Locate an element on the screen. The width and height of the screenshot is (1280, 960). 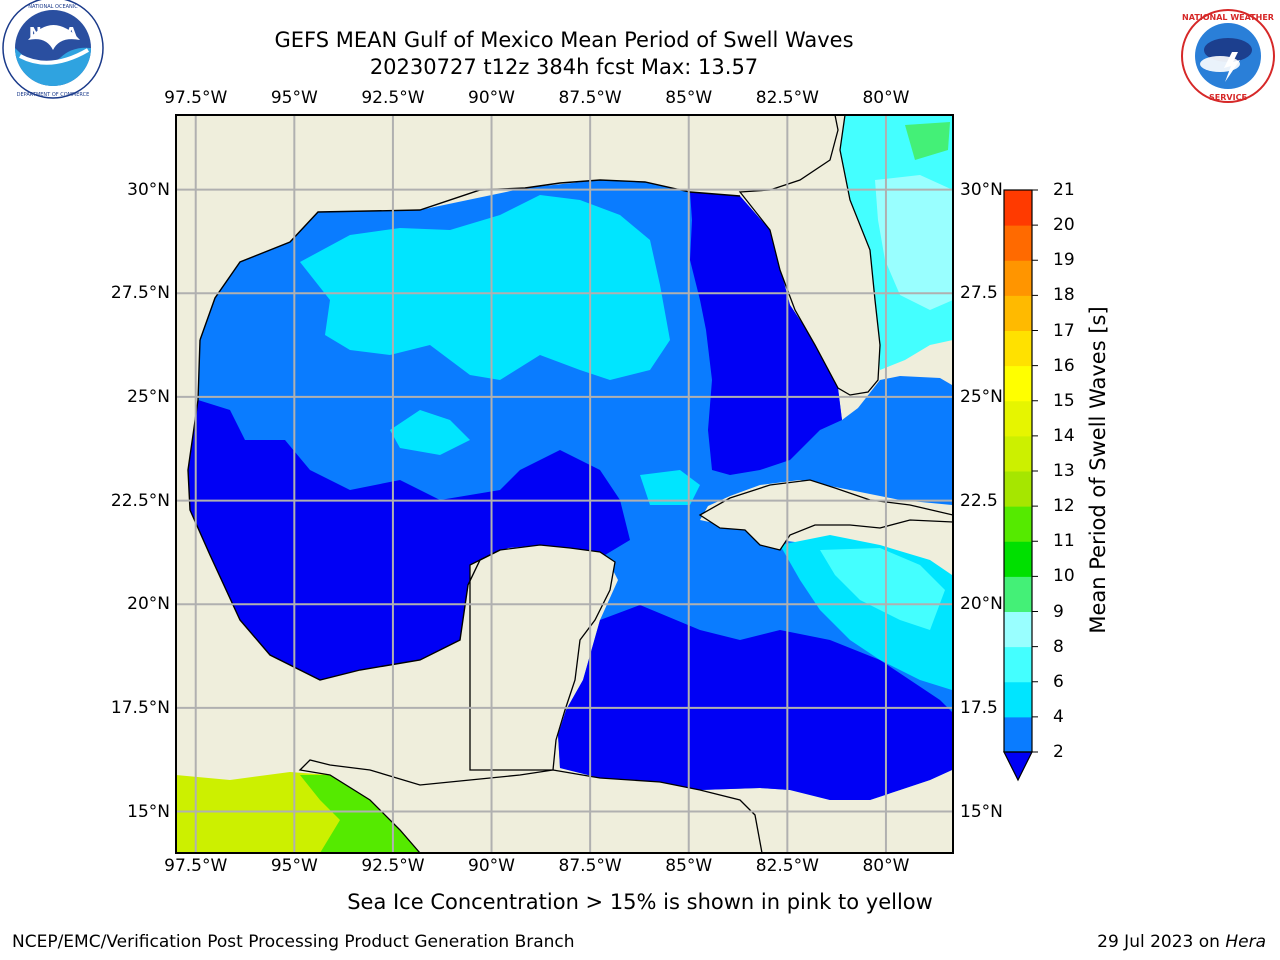
lat-tick-left: 17.5°N is located at coordinates (140, 707).